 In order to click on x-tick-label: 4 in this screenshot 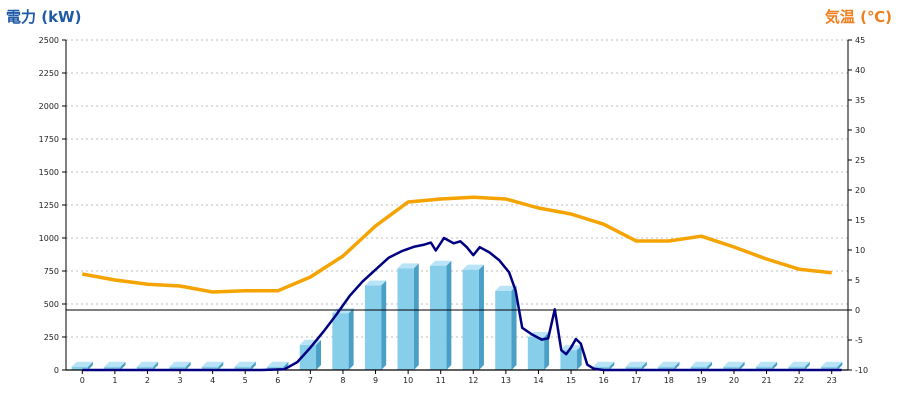, I will do `click(212, 380)`.